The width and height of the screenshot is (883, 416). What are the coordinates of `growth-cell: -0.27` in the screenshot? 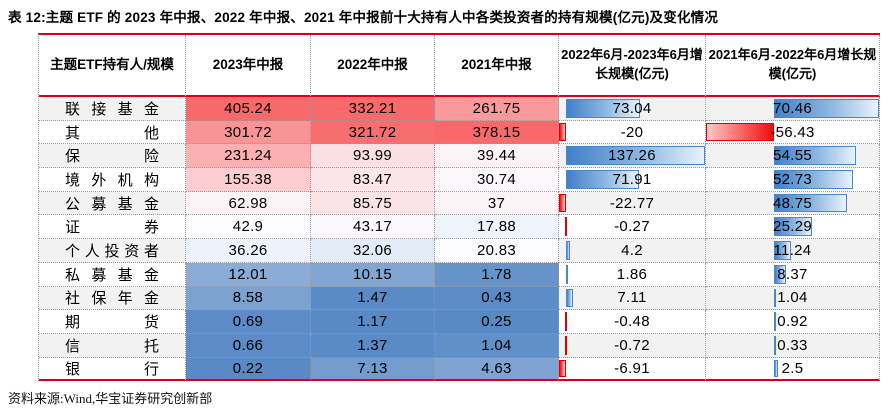 It's located at (632, 227).